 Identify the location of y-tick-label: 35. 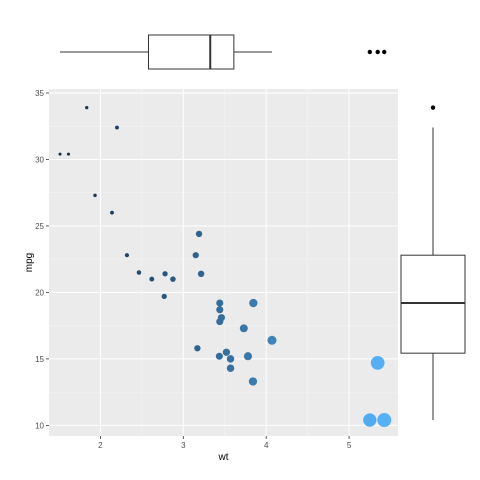
(39, 93).